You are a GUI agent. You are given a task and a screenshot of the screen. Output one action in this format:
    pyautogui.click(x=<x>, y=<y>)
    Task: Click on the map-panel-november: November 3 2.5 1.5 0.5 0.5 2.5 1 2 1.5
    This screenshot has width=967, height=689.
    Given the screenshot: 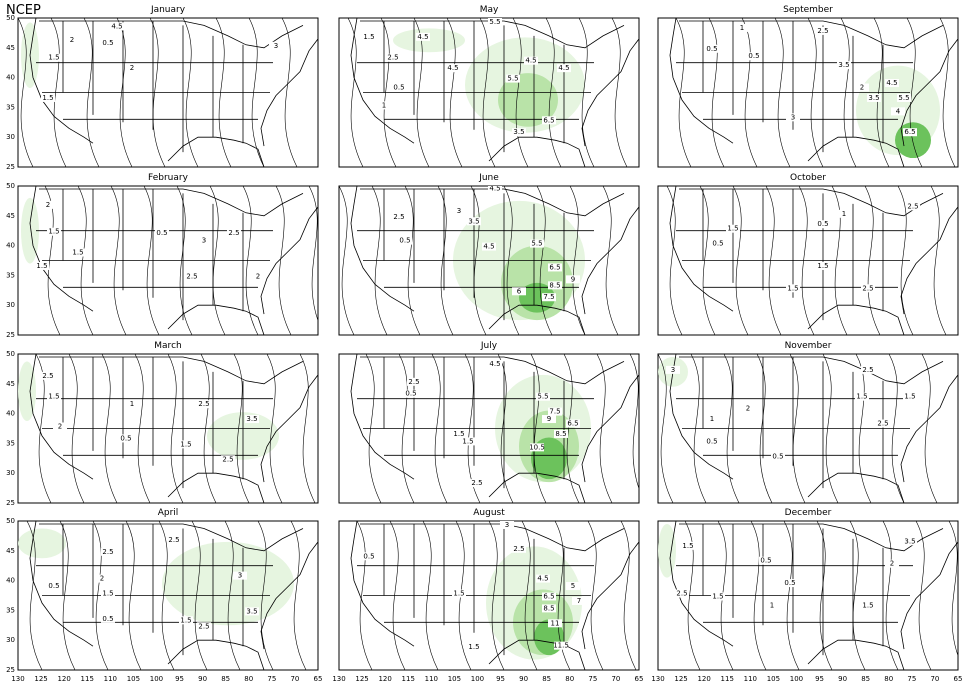 What is the action you would take?
    pyautogui.click(x=808, y=422)
    